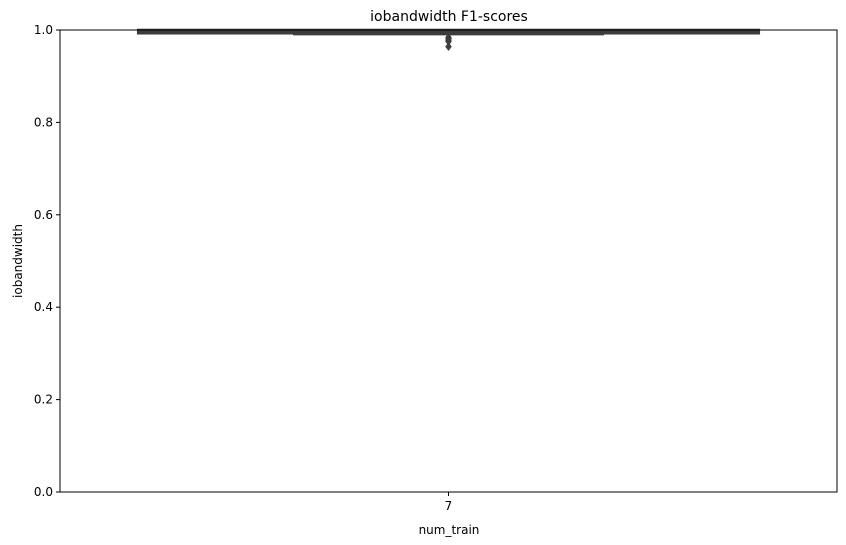 This screenshot has height=545, width=846. What do you see at coordinates (43, 30) in the screenshot?
I see `y-tick-label: 1.0` at bounding box center [43, 30].